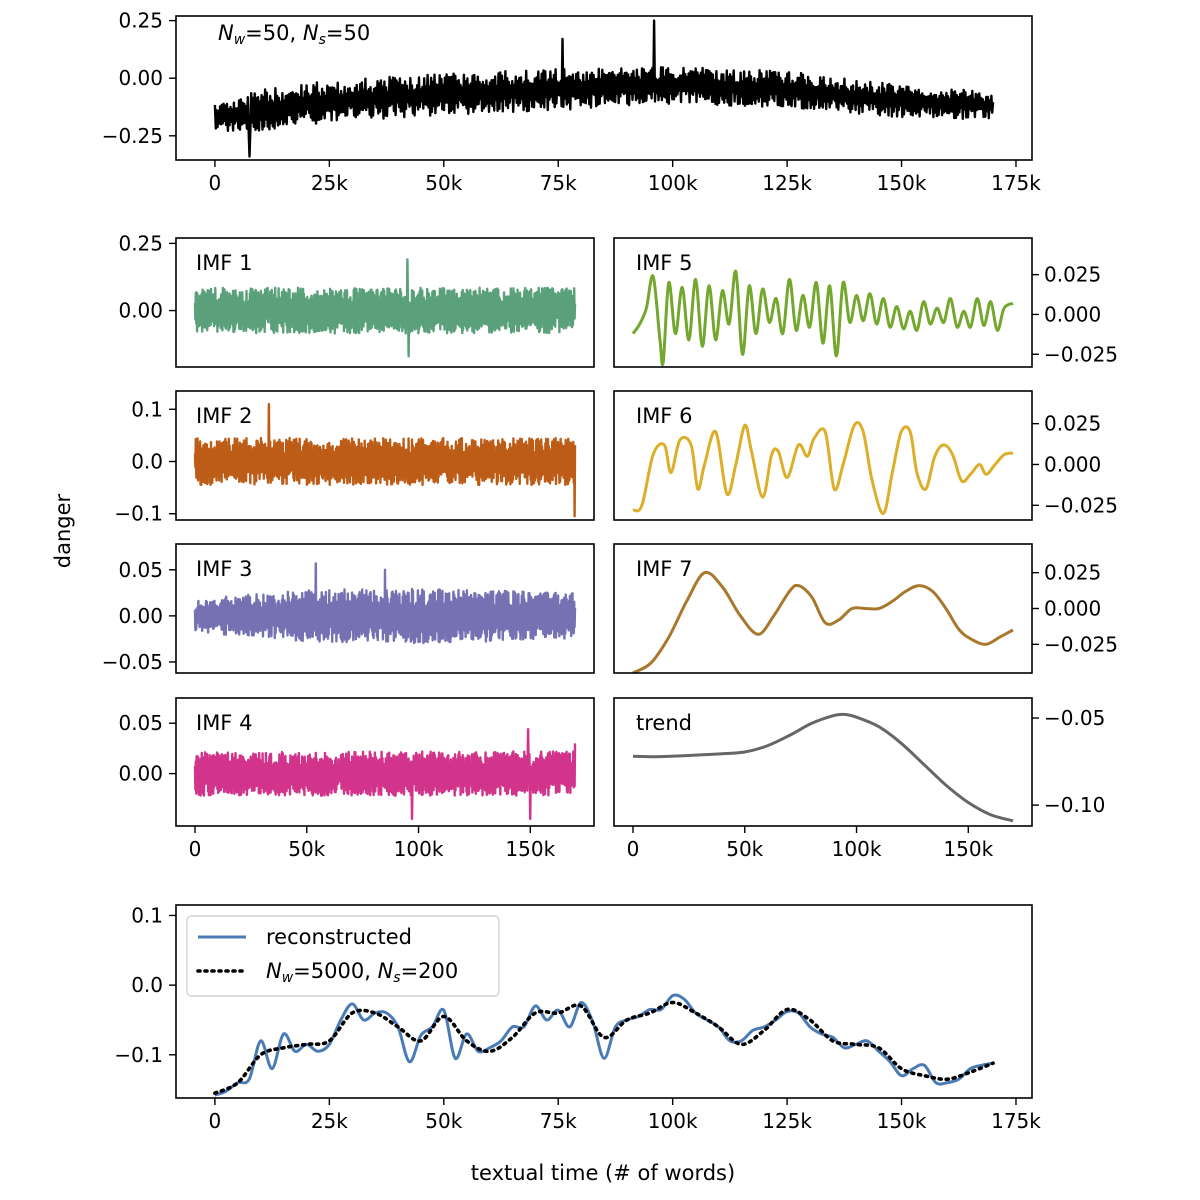 The width and height of the screenshot is (1200, 1200). What do you see at coordinates (664, 263) in the screenshot?
I see `panel-label-imf5: IMF 5` at bounding box center [664, 263].